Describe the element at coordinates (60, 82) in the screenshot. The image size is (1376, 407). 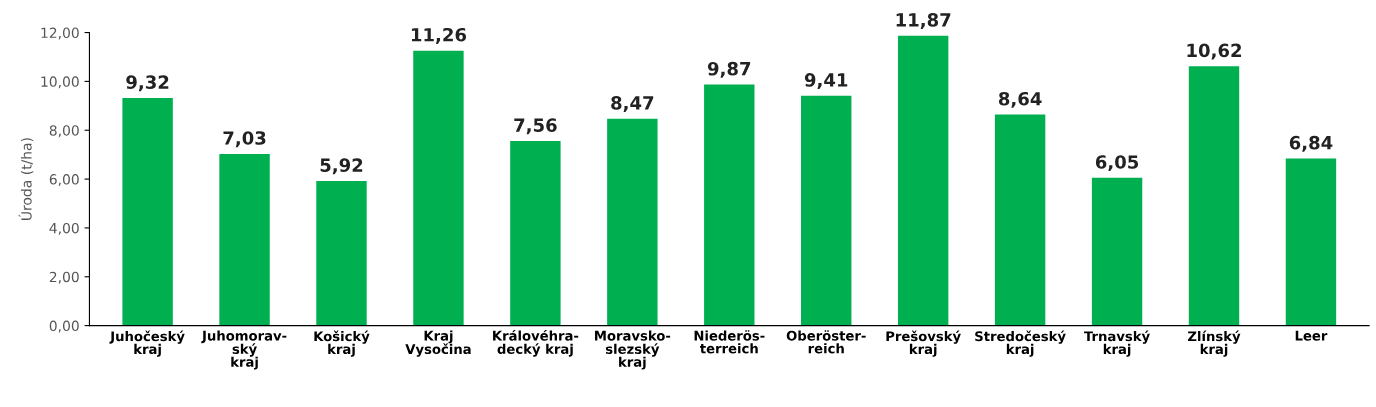
I see `y-tick-label: 10,00` at that location.